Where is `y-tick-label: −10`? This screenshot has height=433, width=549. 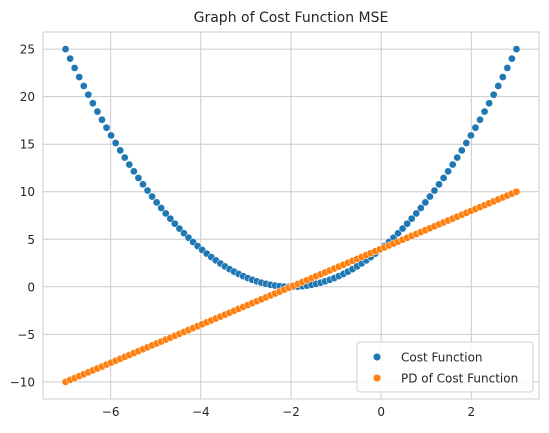
y-tick-label: −10 is located at coordinates (22, 382).